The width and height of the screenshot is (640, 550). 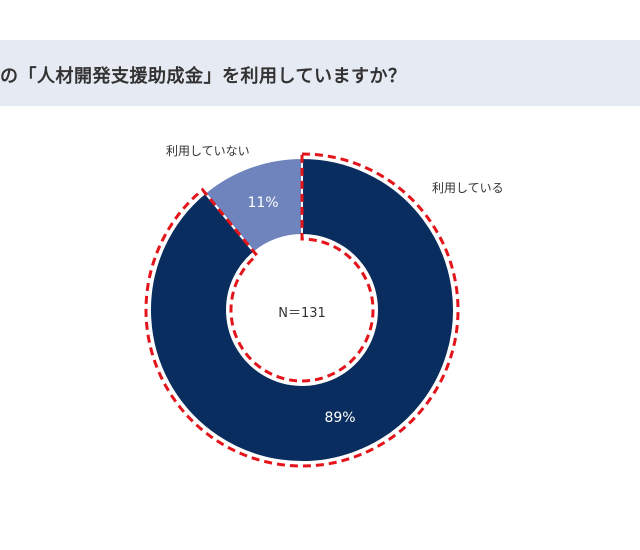 What do you see at coordinates (262, 203) in the screenshot?
I see `slice-value-label-not-used: 11%` at bounding box center [262, 203].